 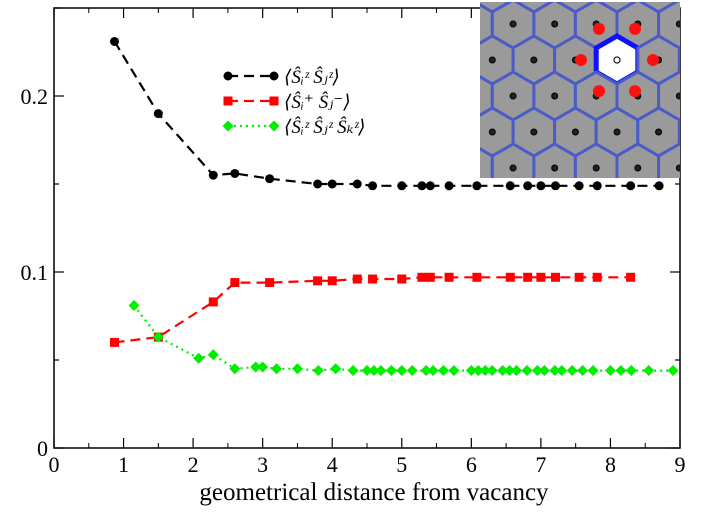 What do you see at coordinates (193, 464) in the screenshot?
I see `x-tick-label: 2` at bounding box center [193, 464].